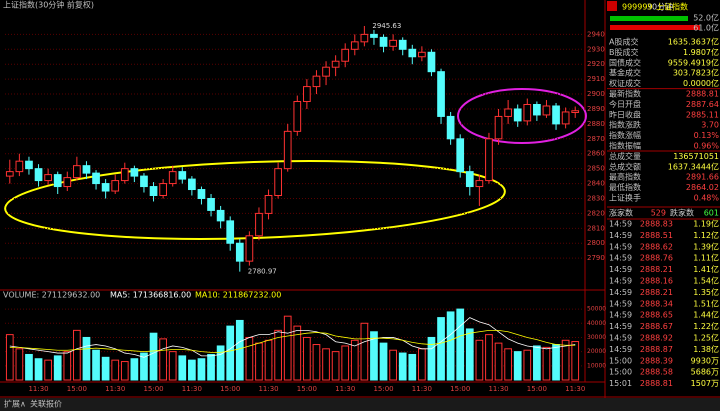 Image resolution: width=720 pixels, height=411 pixels. What do you see at coordinates (596, 109) in the screenshot?
I see `y-tick-label: 2890` at bounding box center [596, 109].